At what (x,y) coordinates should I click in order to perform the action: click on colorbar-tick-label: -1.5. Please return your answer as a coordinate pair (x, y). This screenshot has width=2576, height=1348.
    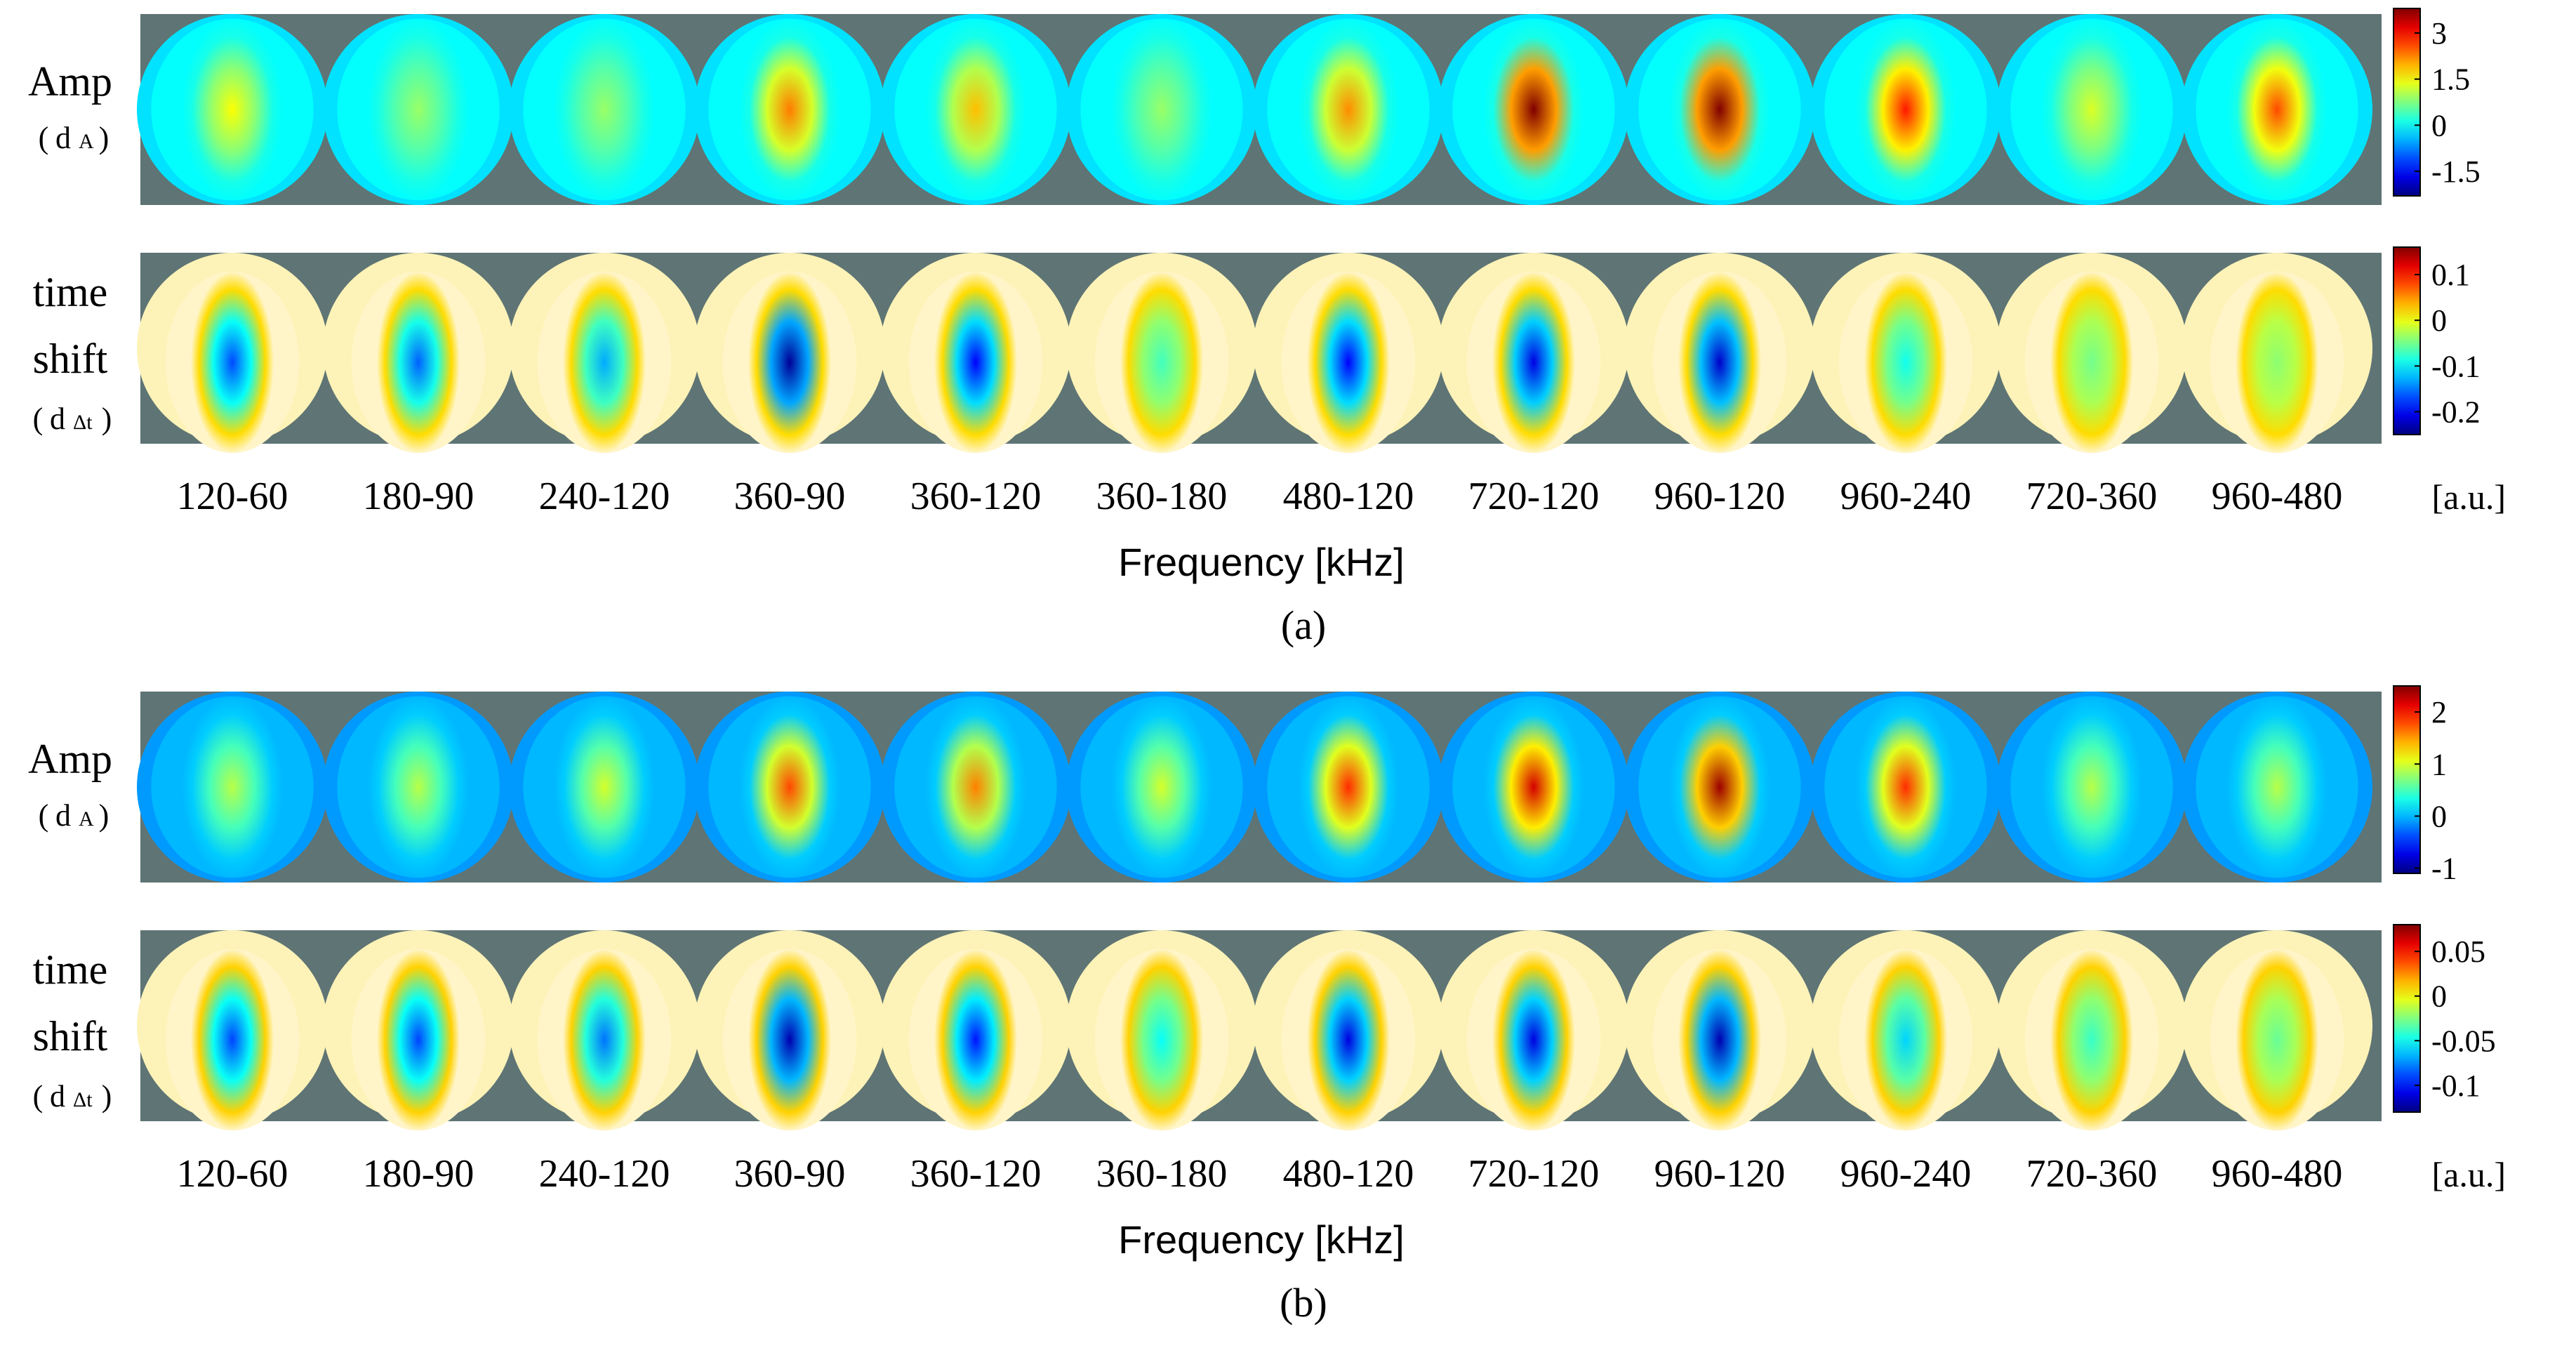
    Looking at the image, I should click on (2456, 171).